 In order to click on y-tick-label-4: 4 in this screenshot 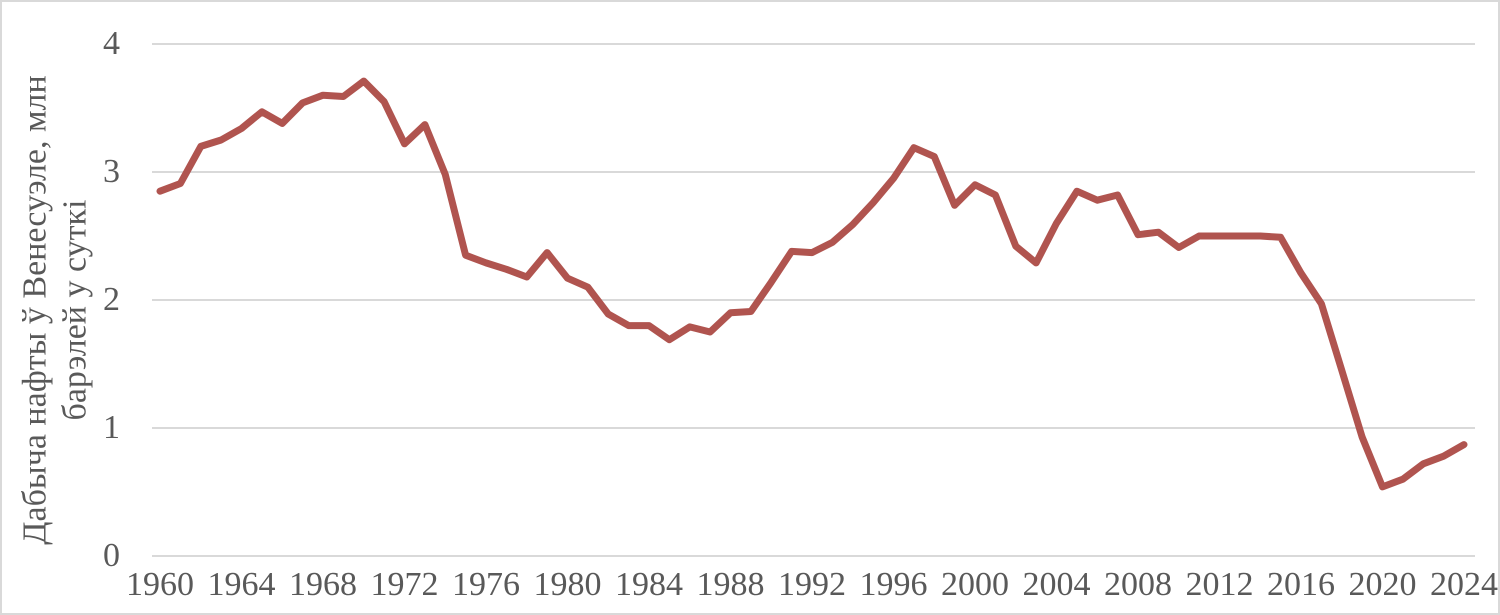, I will do `click(111, 43)`.